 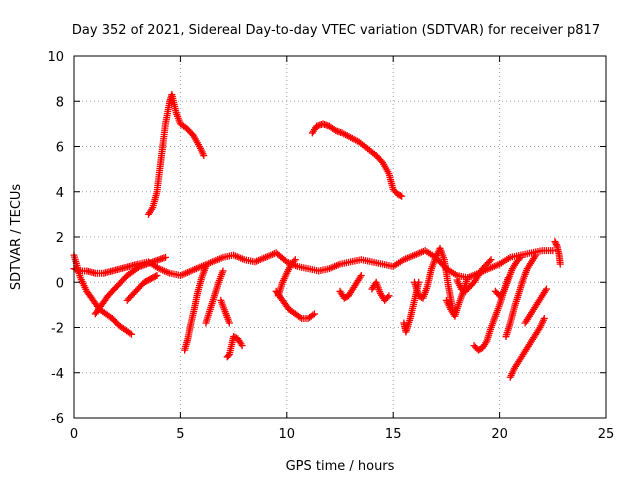 I want to click on y-tick-label: -6, so click(x=57, y=419).